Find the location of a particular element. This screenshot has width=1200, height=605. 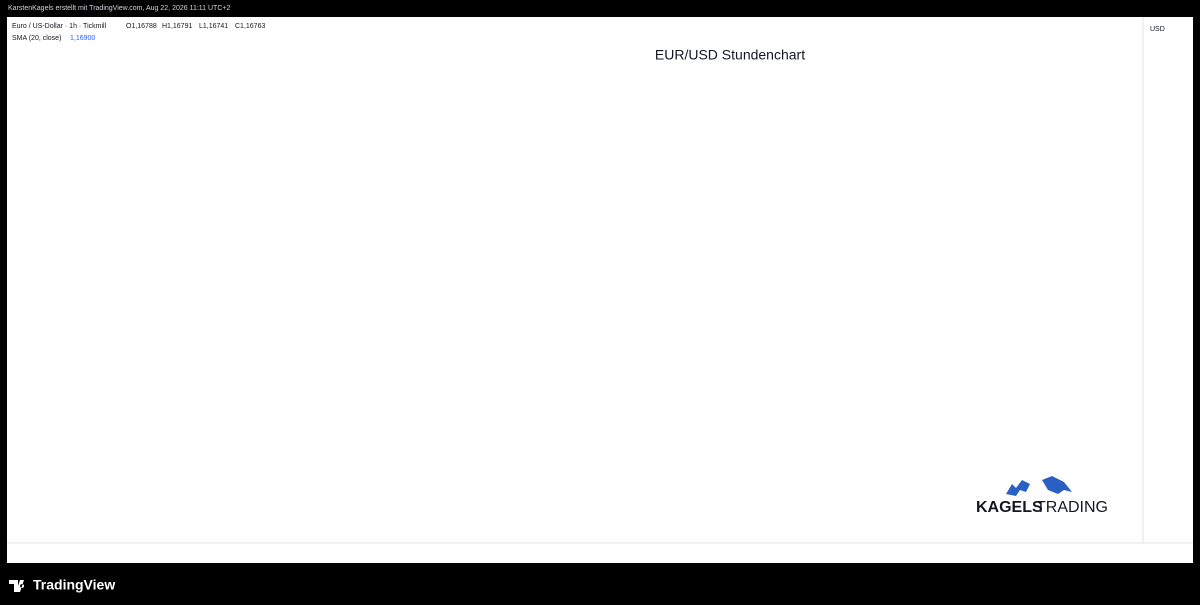

sma-label: SMA (20, close) is located at coordinates (36, 38).